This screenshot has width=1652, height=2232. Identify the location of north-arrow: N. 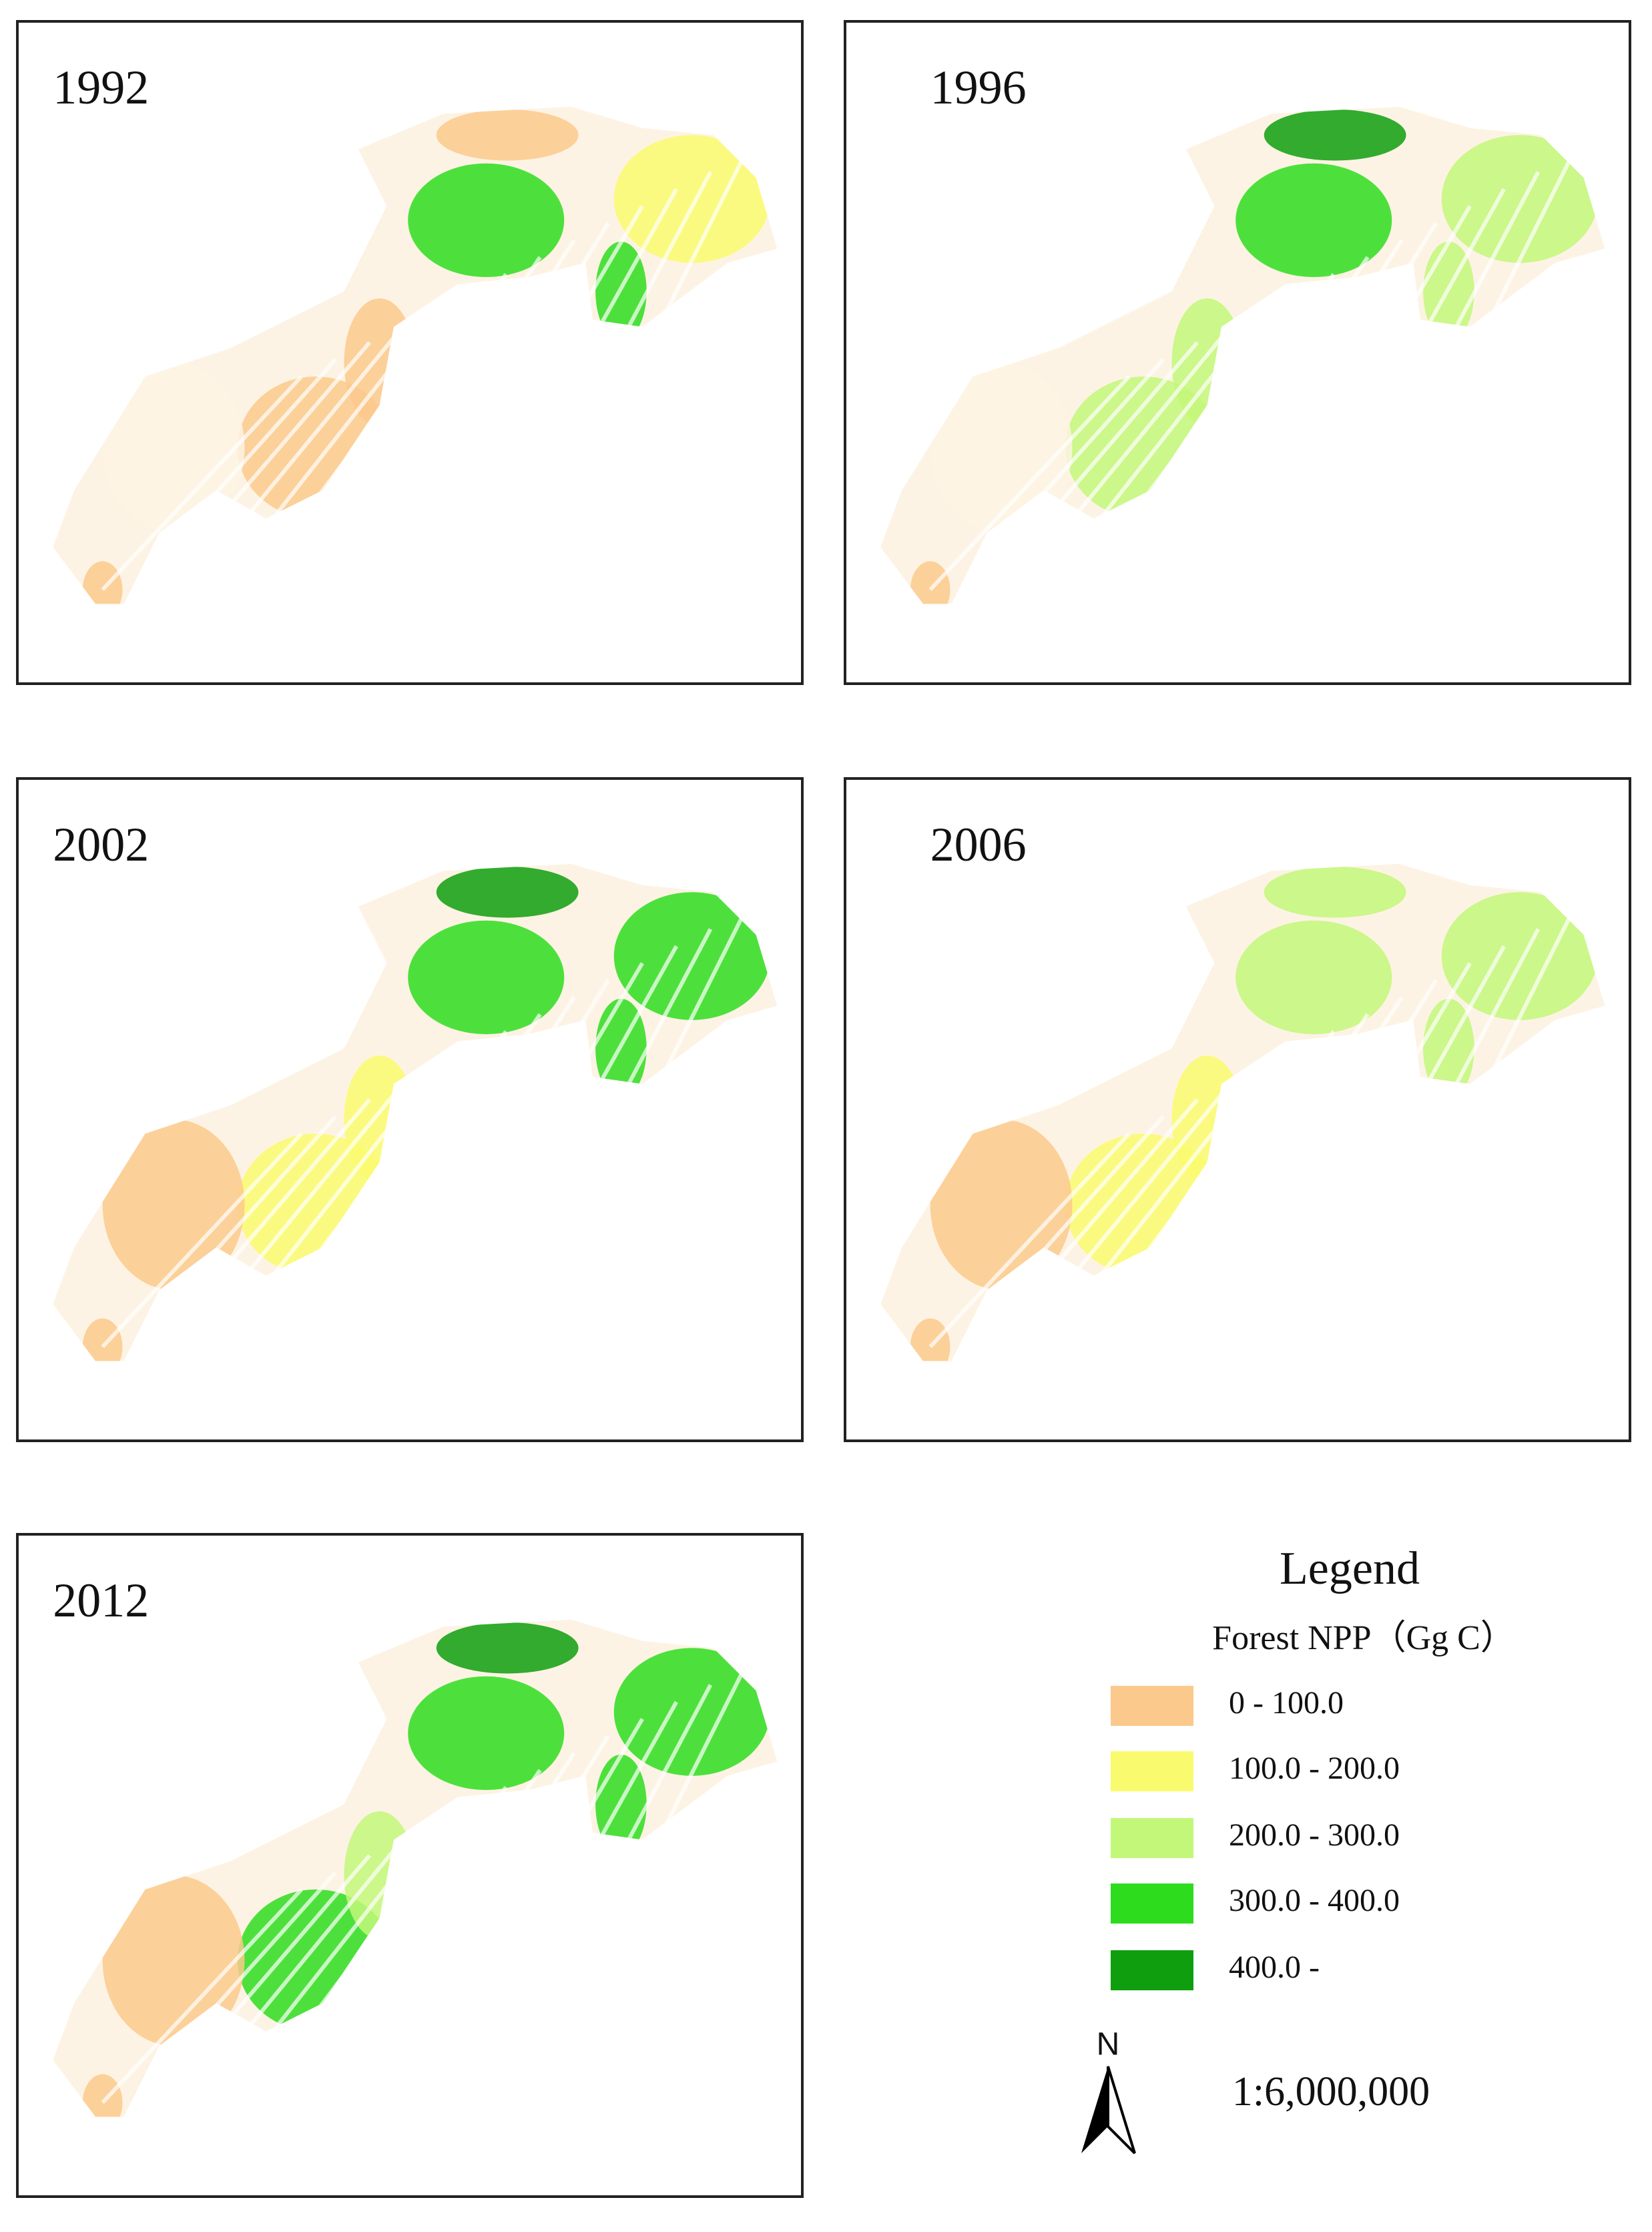
(1108, 2091).